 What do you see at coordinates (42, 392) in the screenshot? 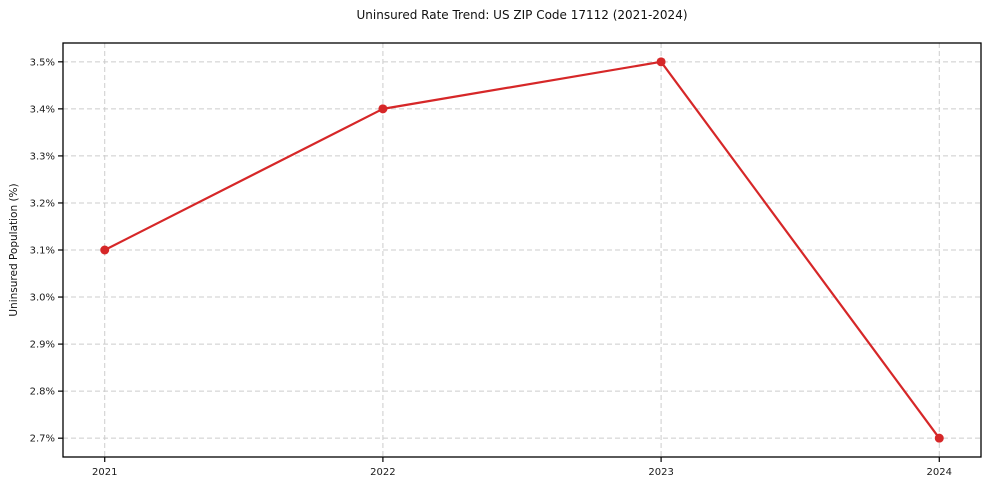
I see `y-tick-label: 2.8%` at bounding box center [42, 392].